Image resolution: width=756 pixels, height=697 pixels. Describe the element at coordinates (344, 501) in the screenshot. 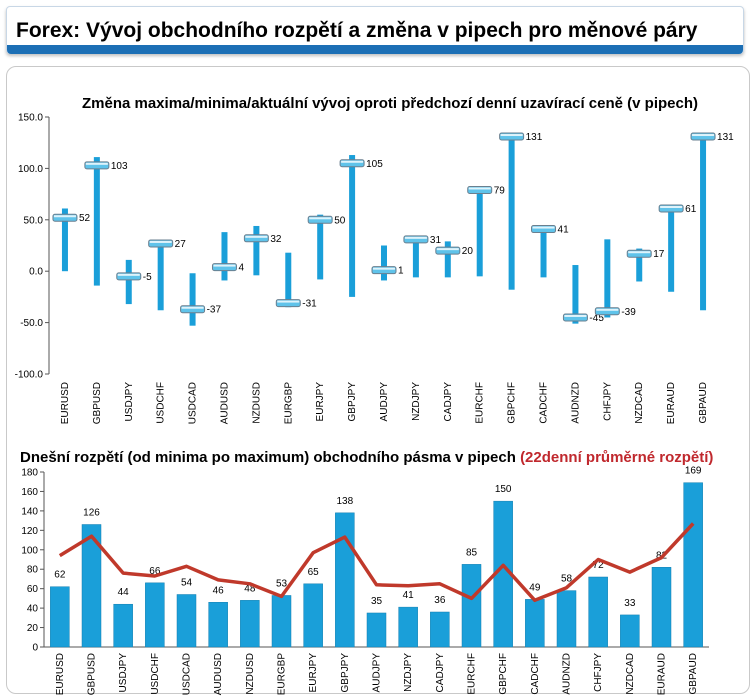

I see `bar-value-label: 138` at that location.